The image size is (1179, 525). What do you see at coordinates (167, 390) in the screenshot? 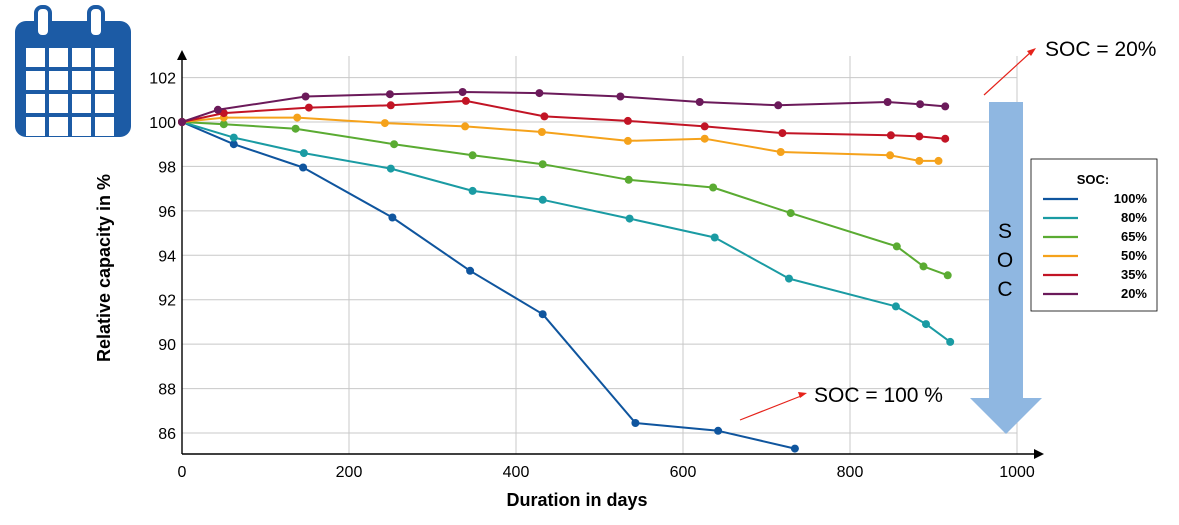
I see `y-tick-label: 88` at bounding box center [167, 390].